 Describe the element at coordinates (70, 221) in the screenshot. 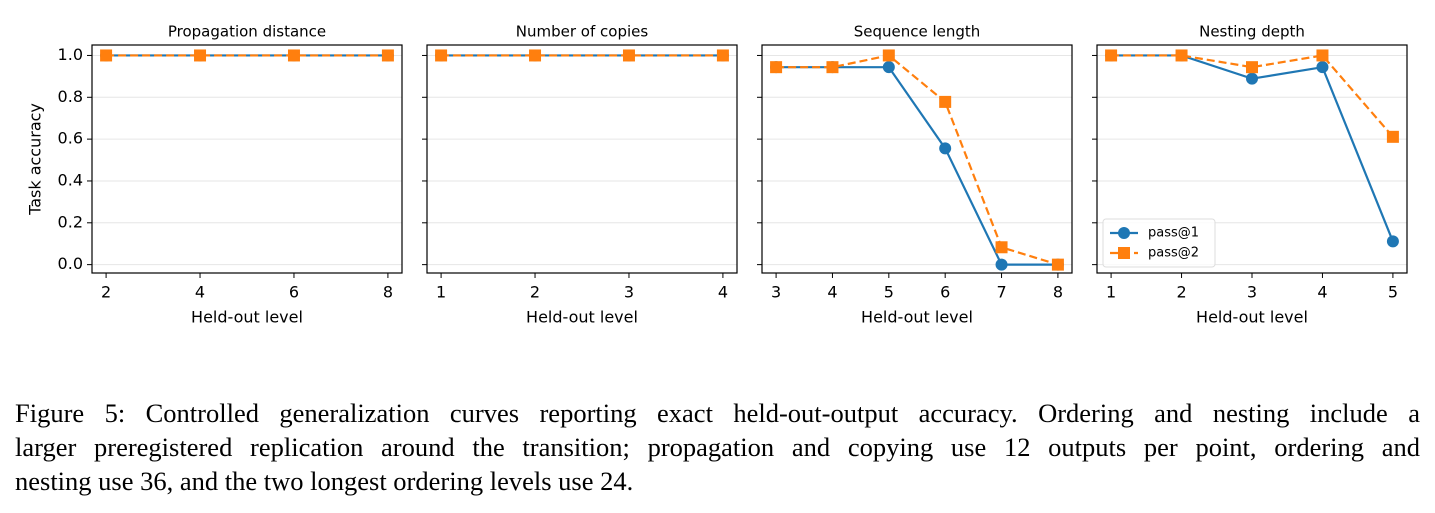

I see `y-tick-label: 0.2` at that location.